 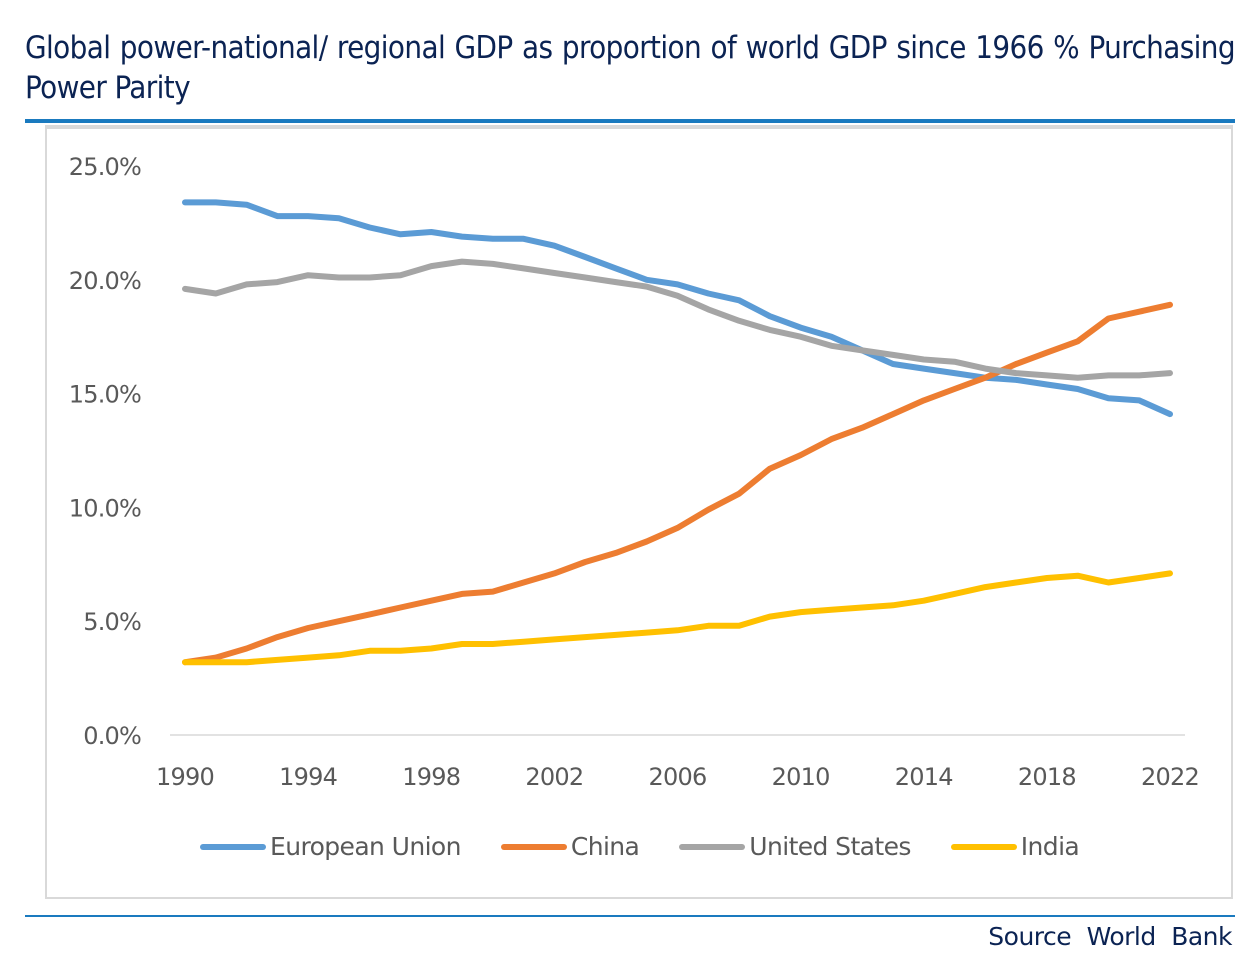 What do you see at coordinates (1050, 846) in the screenshot?
I see `legend-label: India` at bounding box center [1050, 846].